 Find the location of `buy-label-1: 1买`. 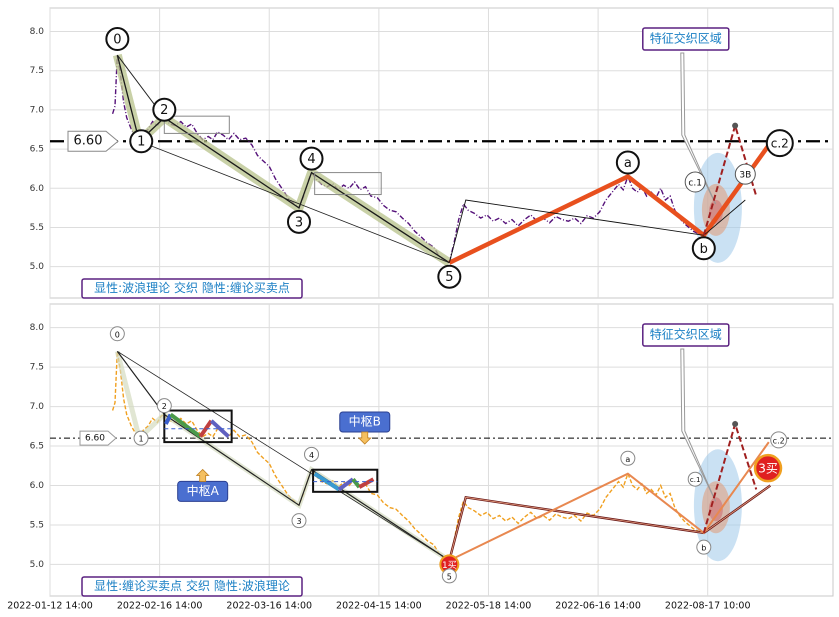

buy-label-1: 1买 is located at coordinates (449, 565).